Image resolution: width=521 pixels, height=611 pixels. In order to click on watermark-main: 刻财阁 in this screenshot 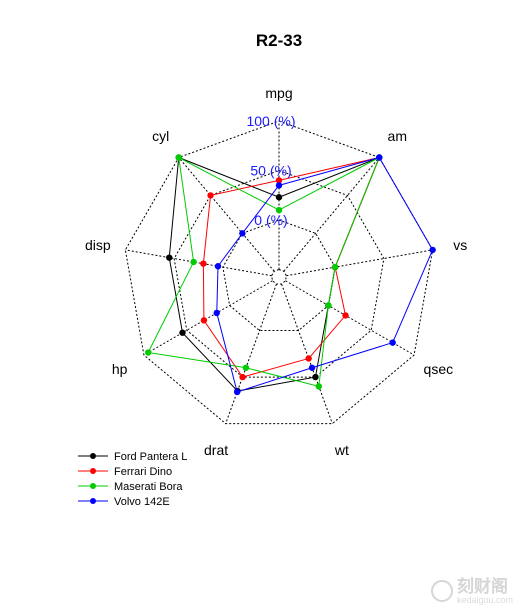, I will do `click(482, 586)`.